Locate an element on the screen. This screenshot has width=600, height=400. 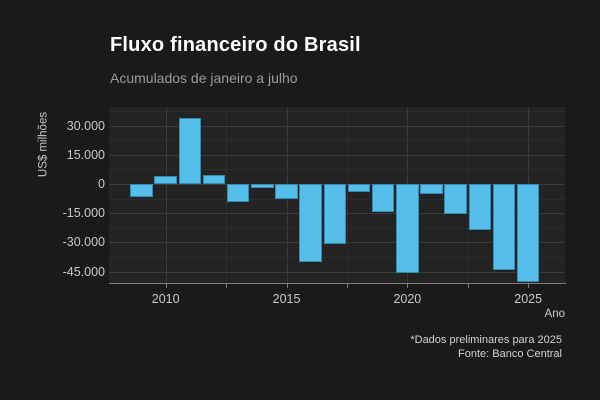
caption-note: *Dados preliminares para 2025 is located at coordinates (486, 340).